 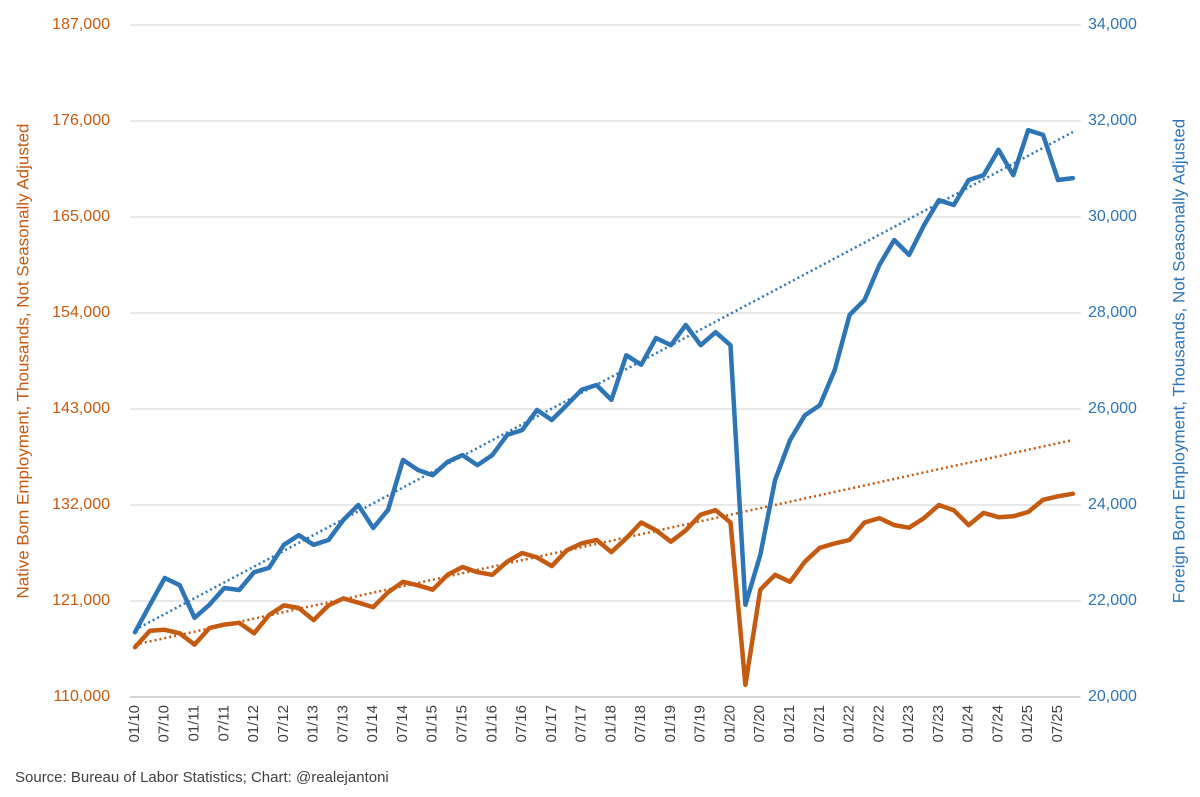 I want to click on x-tick-label: 07/21, so click(x=819, y=724).